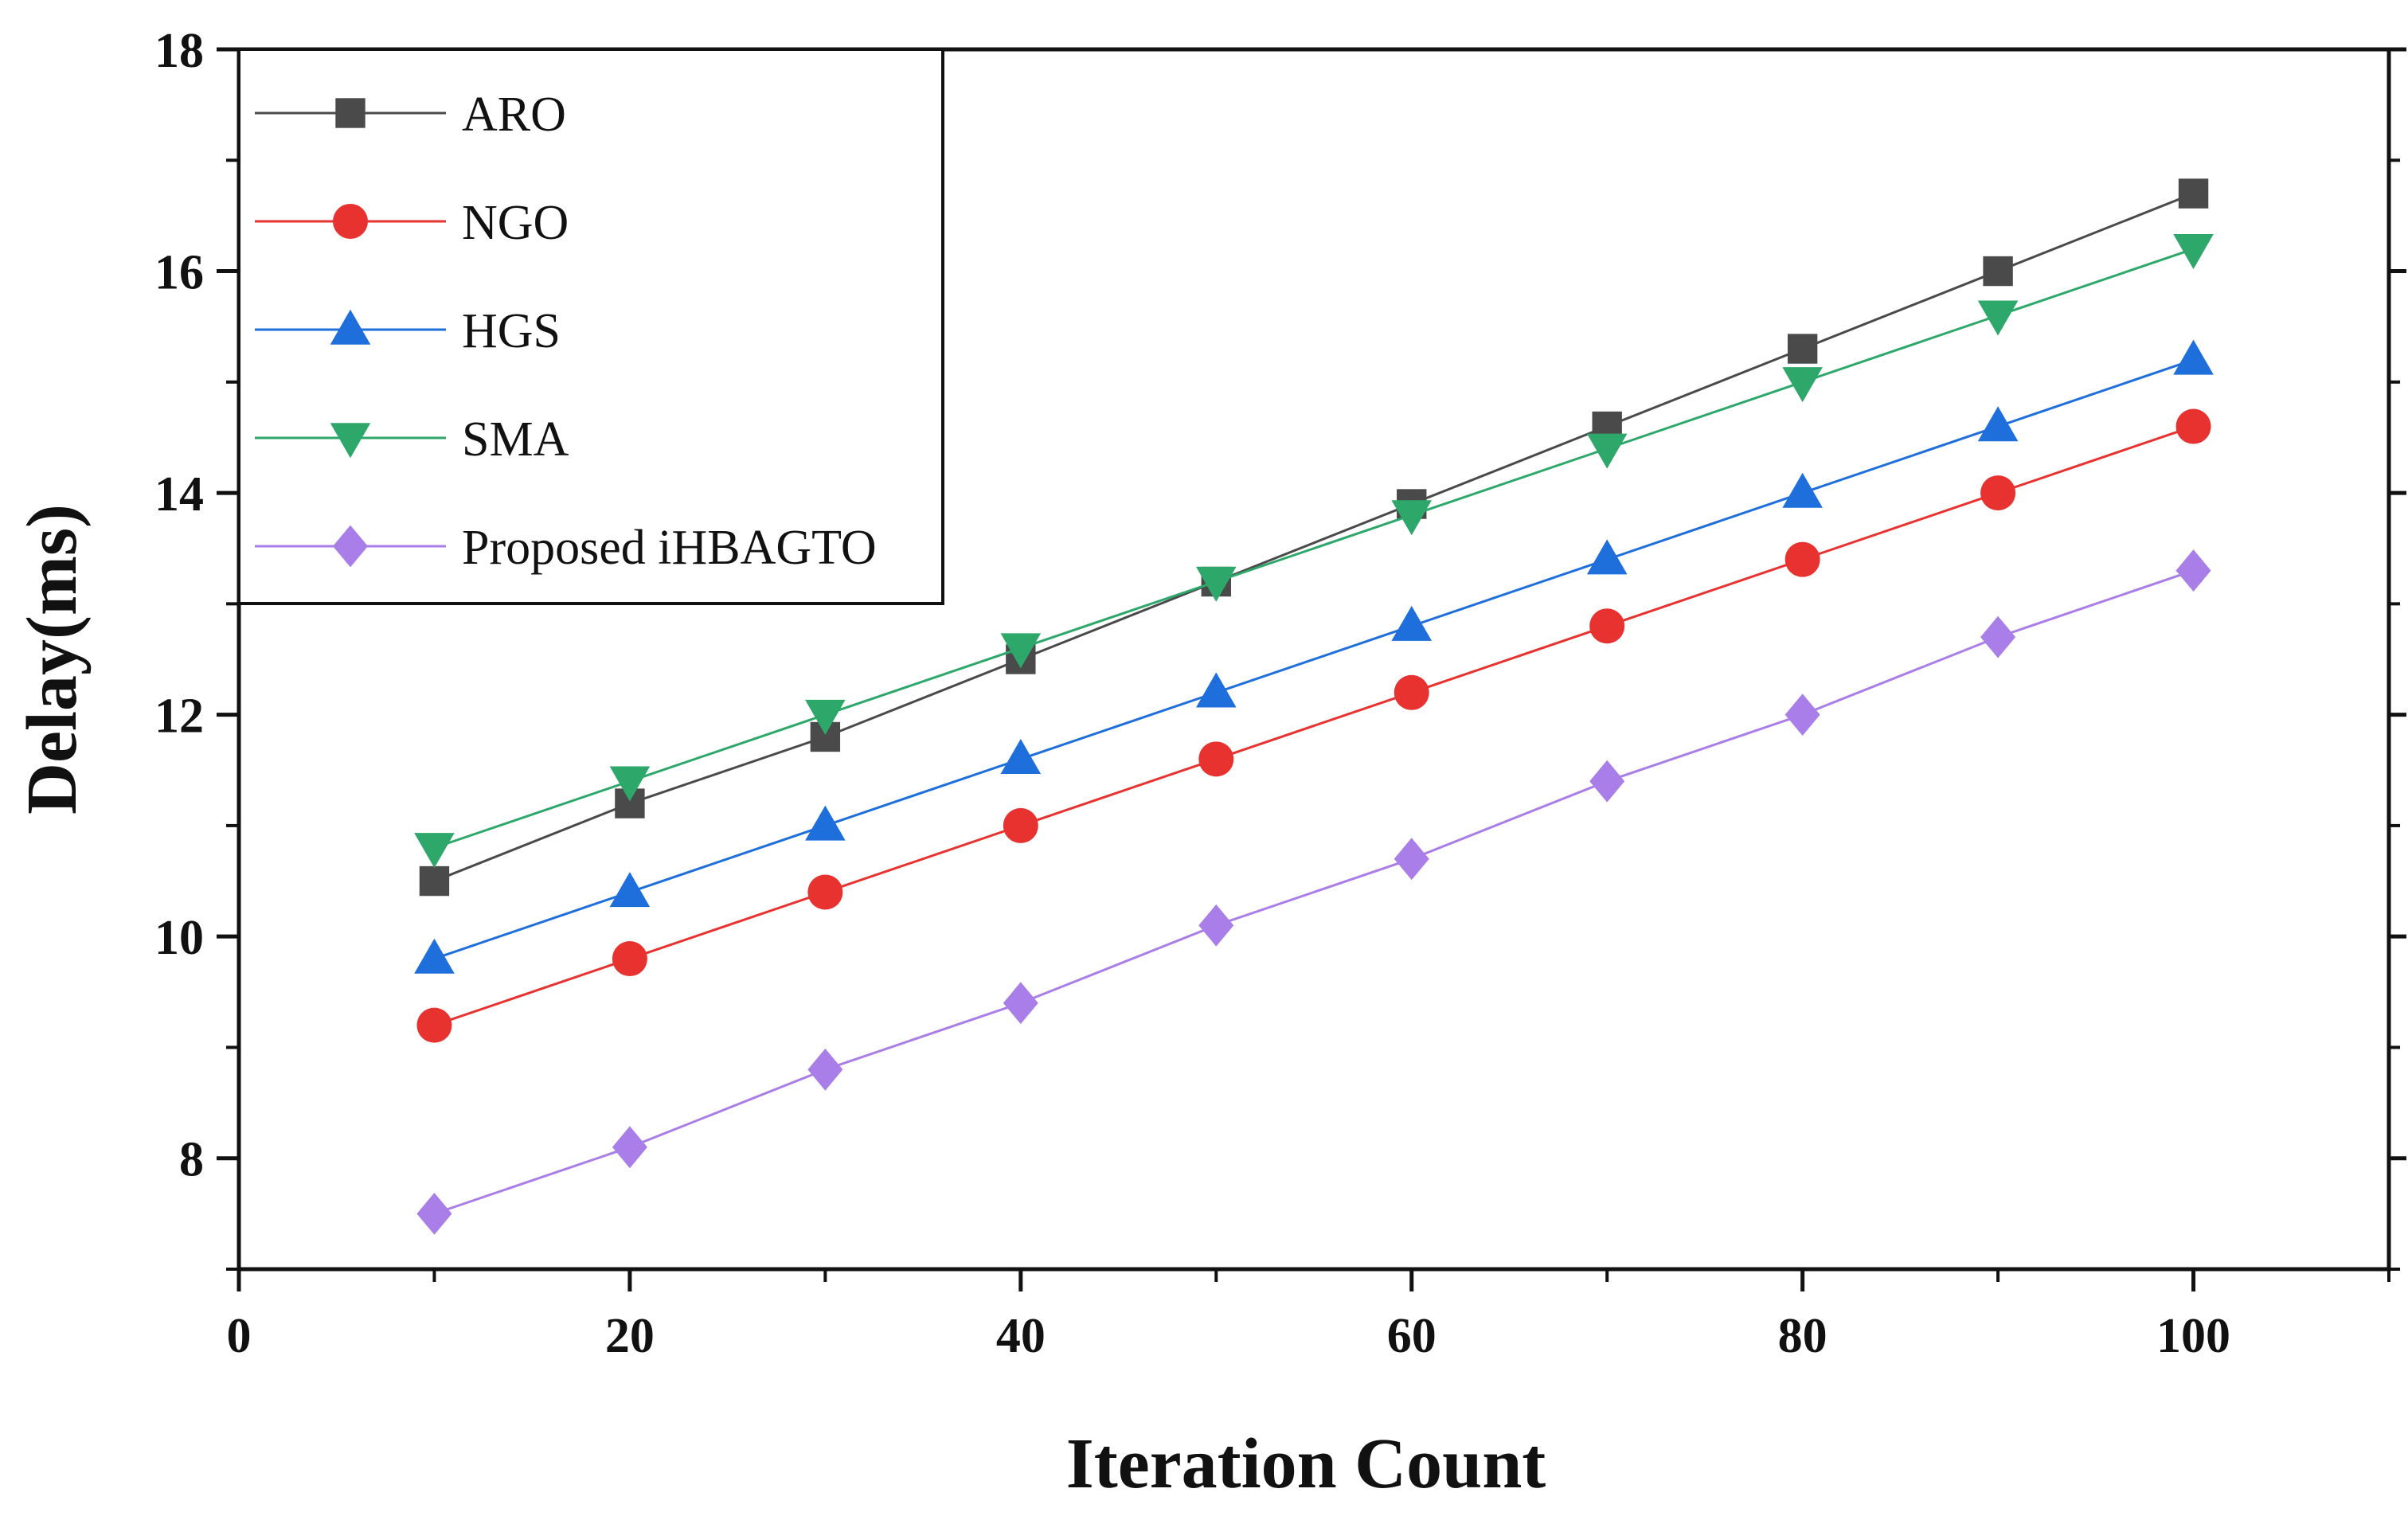 This screenshot has width=2408, height=1516. I want to click on x-tick-label: 0, so click(239, 1336).